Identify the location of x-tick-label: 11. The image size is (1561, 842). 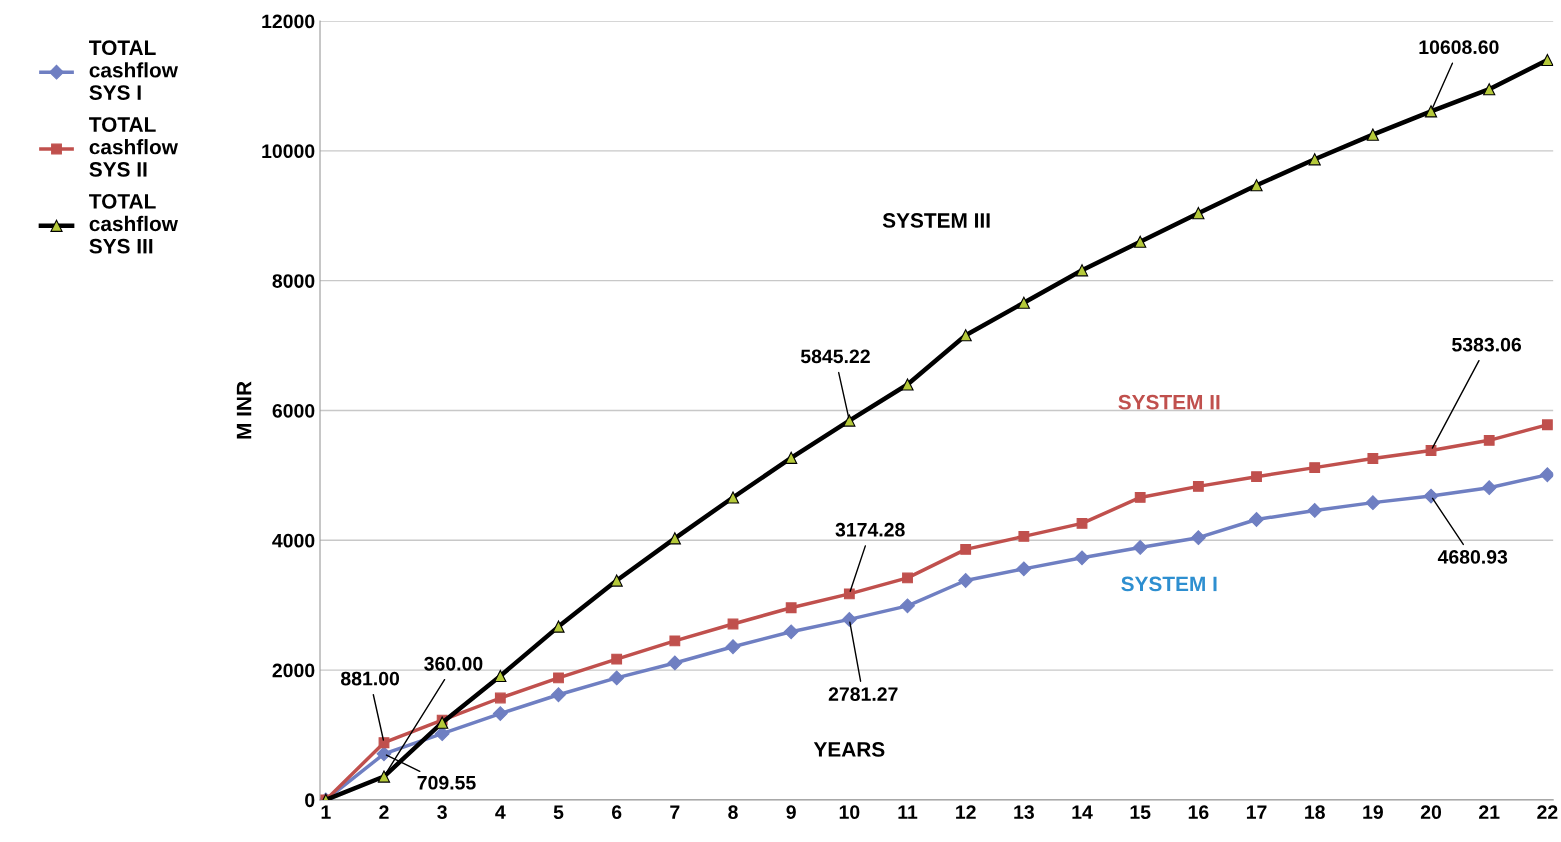
(908, 812).